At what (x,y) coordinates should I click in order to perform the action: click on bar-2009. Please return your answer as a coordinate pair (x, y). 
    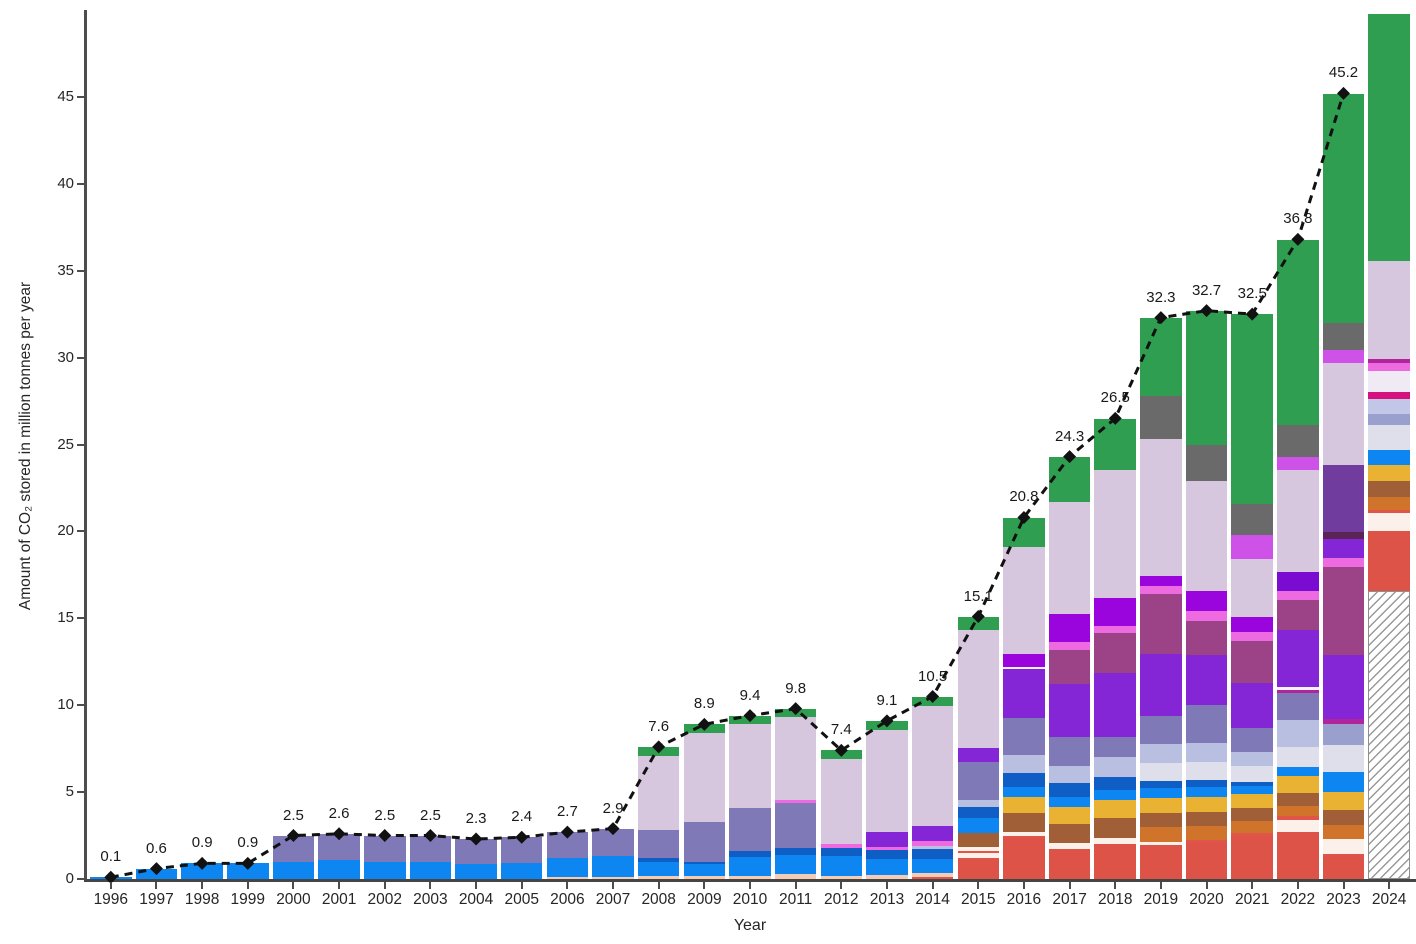
    Looking at the image, I should click on (704, 801).